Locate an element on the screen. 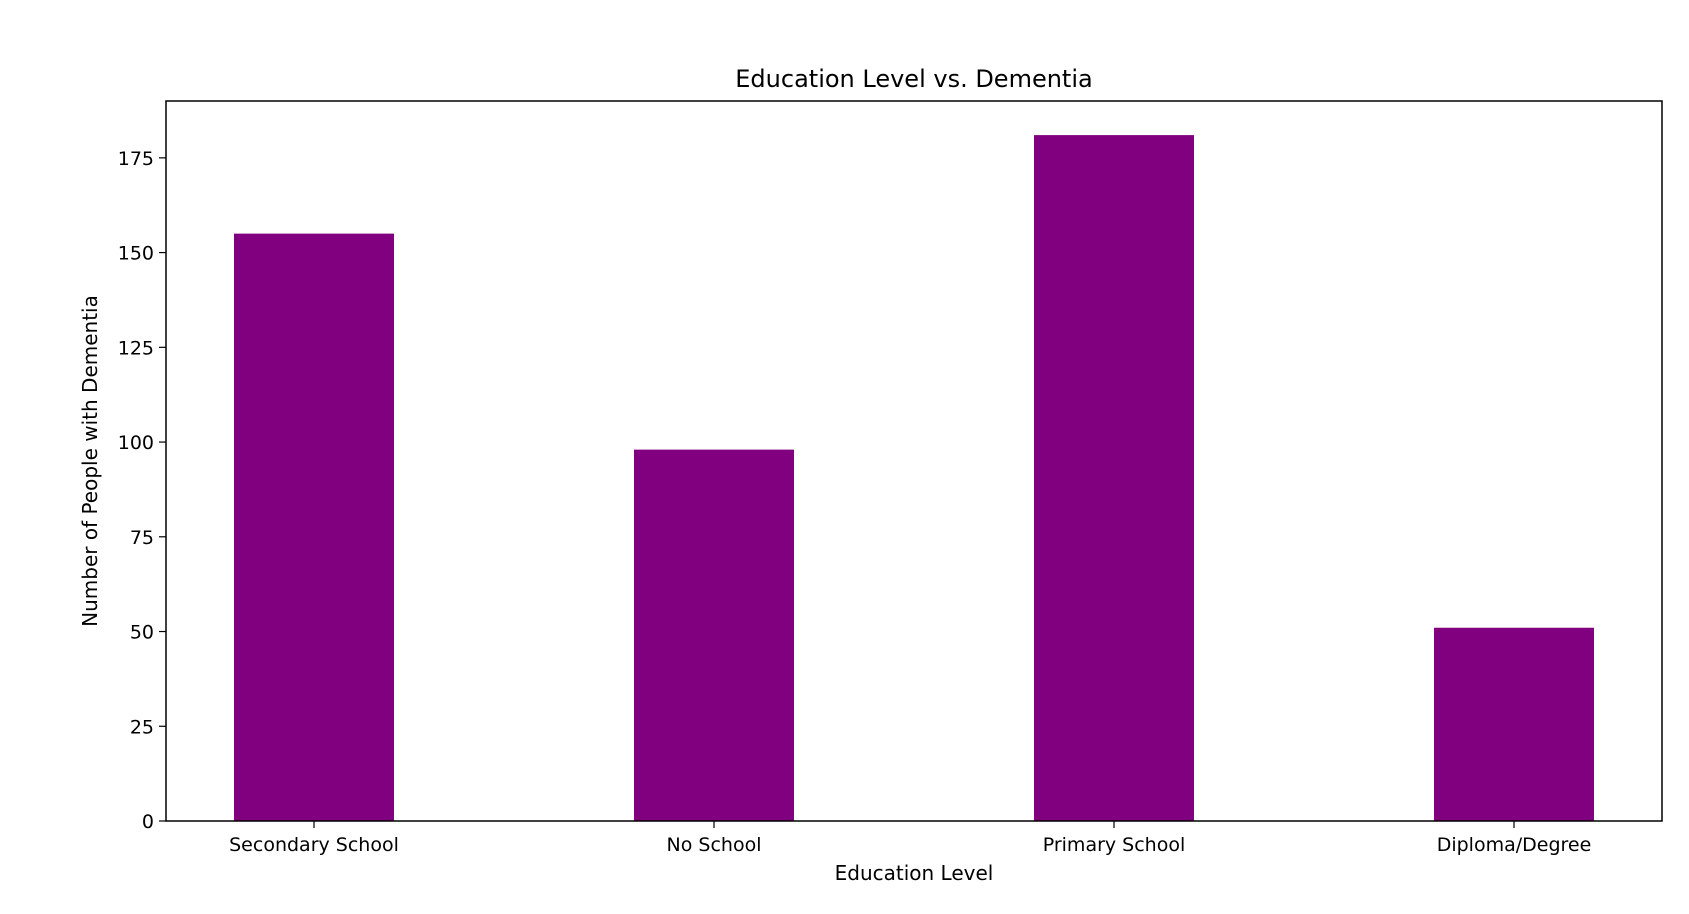  x-axis-label: Education Level is located at coordinates (914, 873).